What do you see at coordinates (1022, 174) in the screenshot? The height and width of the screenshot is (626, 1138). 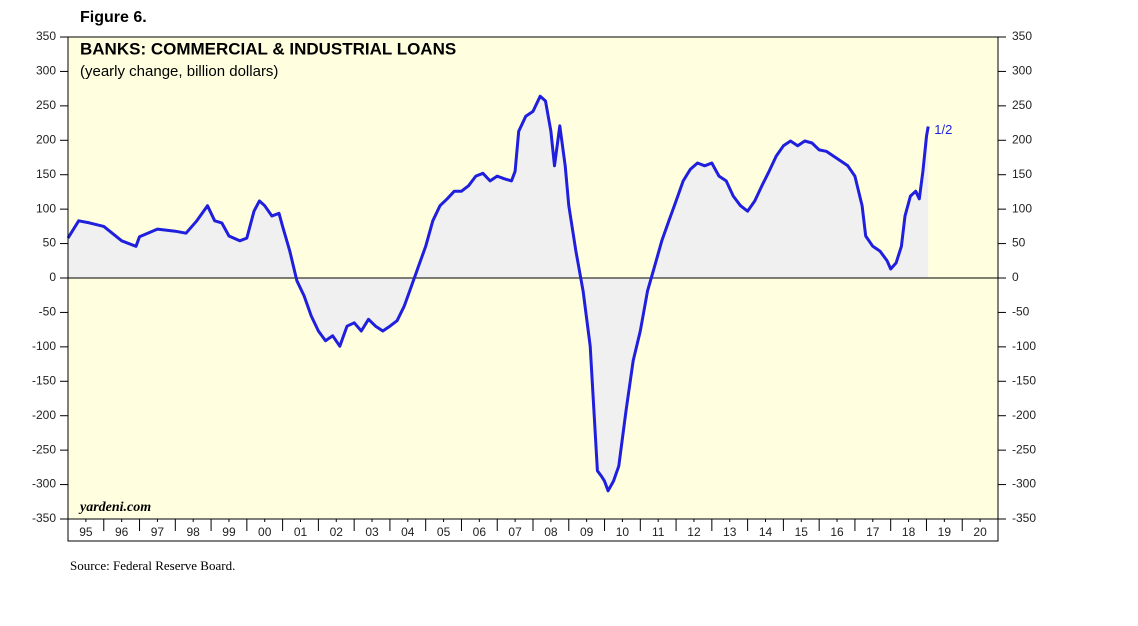 I see `y-tick-label-right: 150` at bounding box center [1022, 174].